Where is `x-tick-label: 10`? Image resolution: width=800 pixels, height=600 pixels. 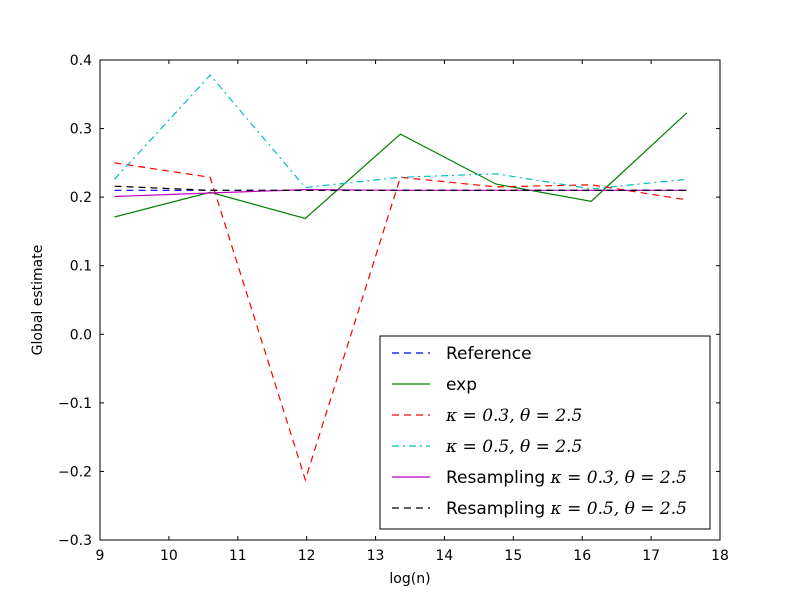
x-tick-label: 10 is located at coordinates (169, 556).